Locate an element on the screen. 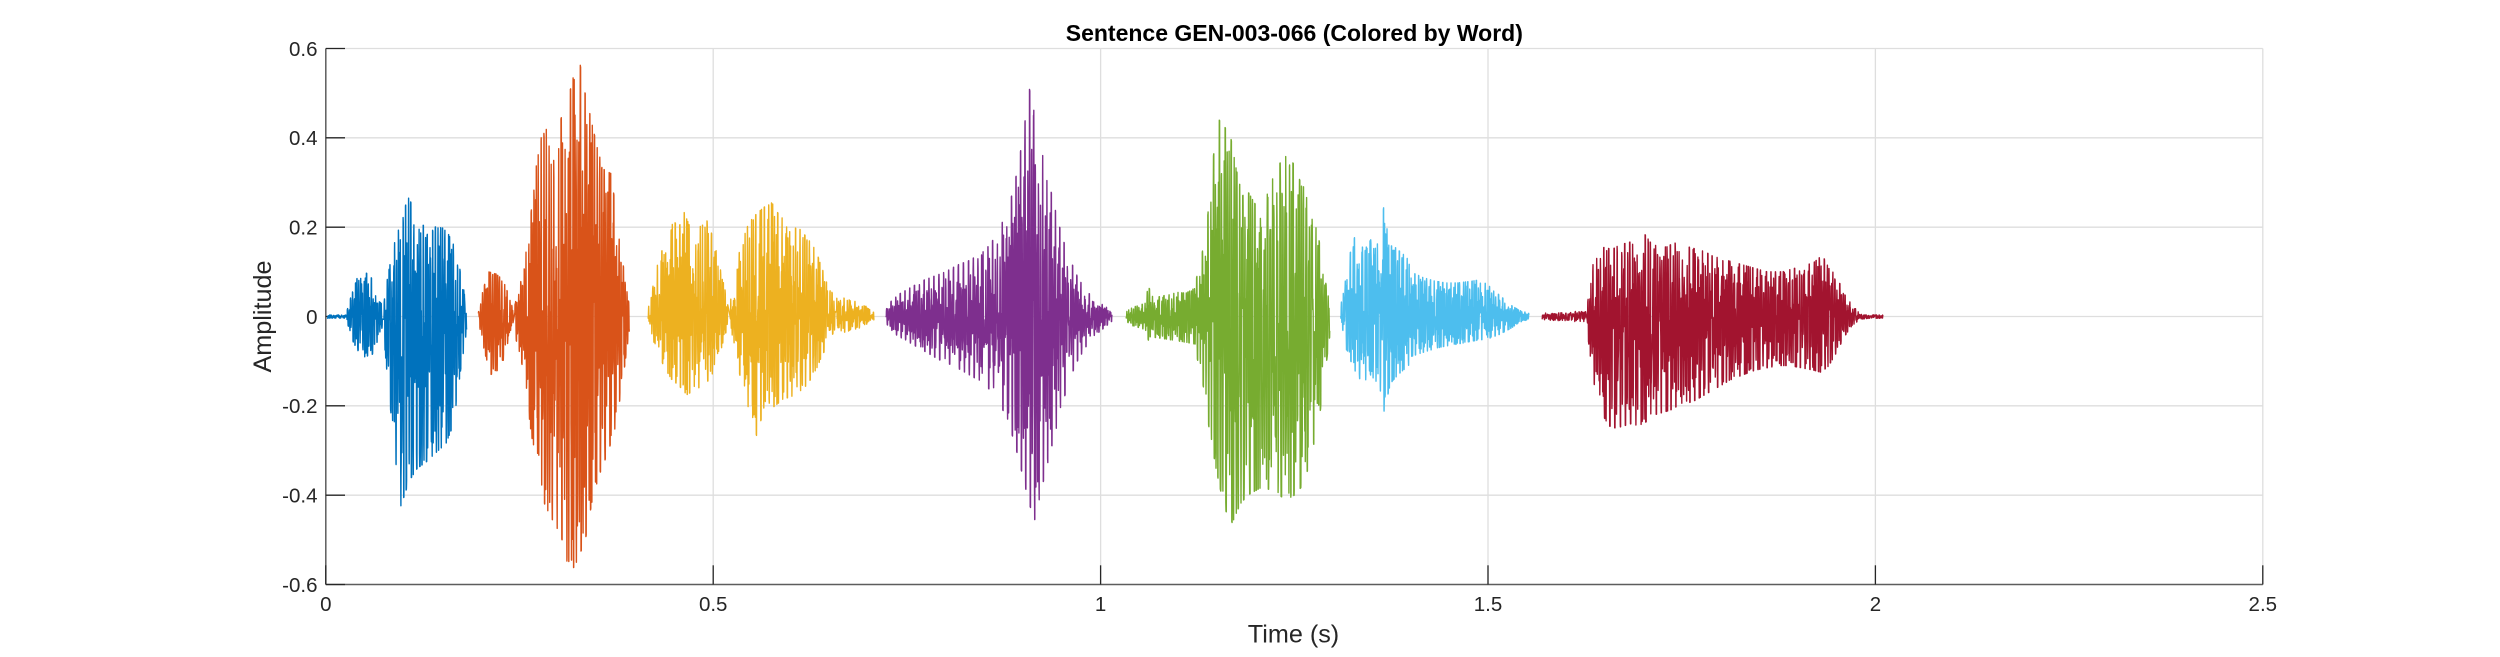  svg-text: Time (s) is located at coordinates (1293, 634).